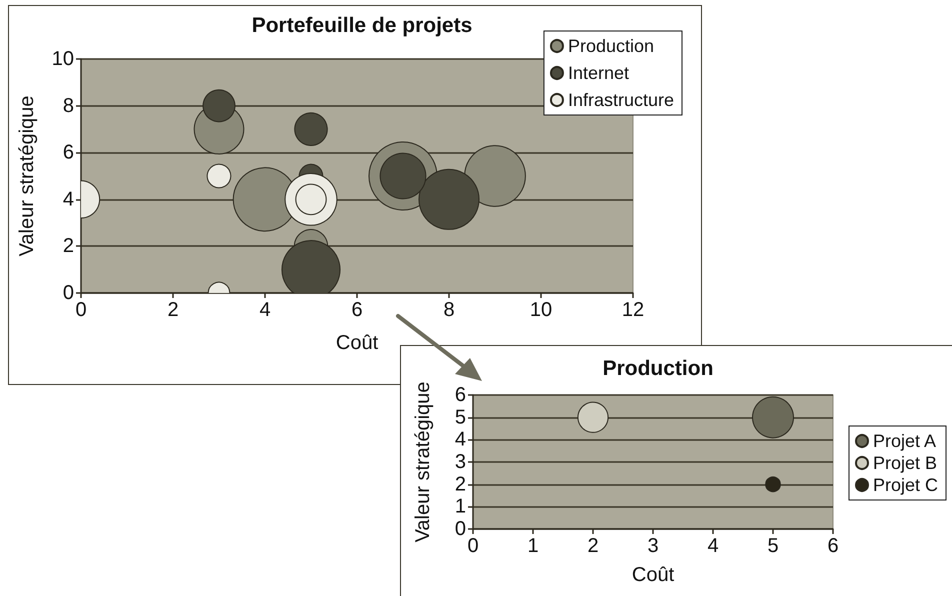 The image size is (952, 596). Describe the element at coordinates (905, 485) in the screenshot. I see `legend-label: Projet C` at that location.